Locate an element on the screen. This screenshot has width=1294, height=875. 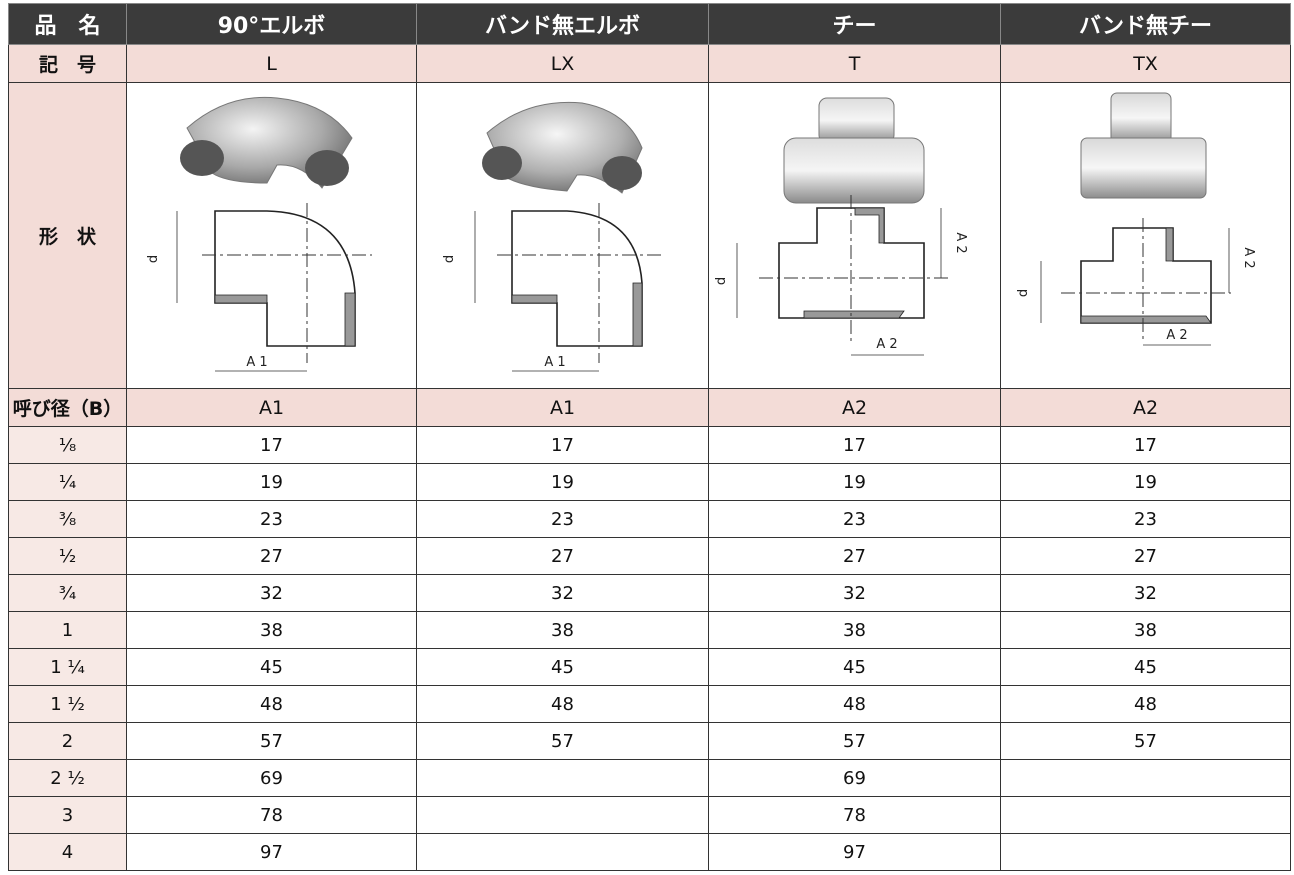
shape-label: 形 状 is located at coordinates (67, 235).